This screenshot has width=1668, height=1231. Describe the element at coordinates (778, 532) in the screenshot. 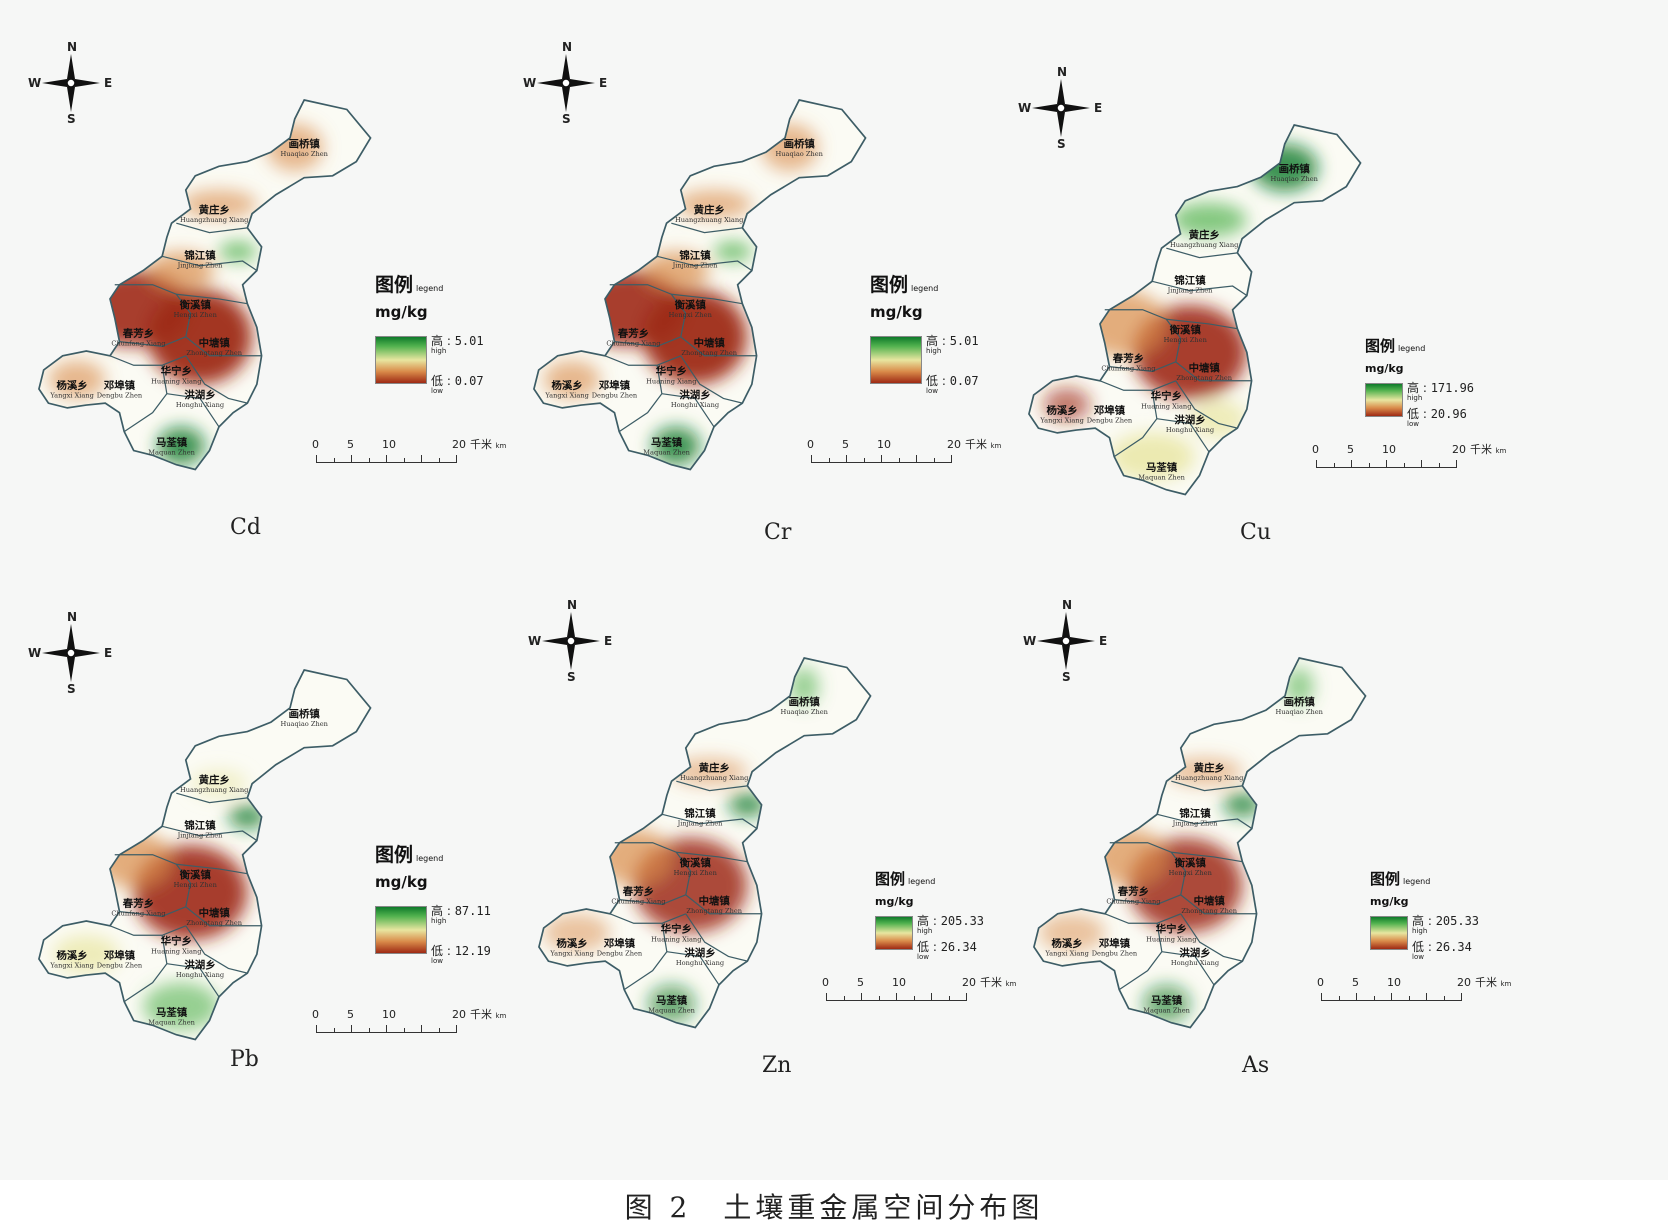

I see `element-label: Cr` at that location.